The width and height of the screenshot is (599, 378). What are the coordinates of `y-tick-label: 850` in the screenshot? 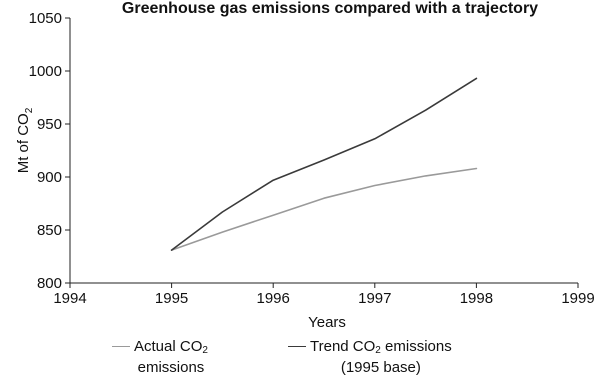 It's located at (49, 230).